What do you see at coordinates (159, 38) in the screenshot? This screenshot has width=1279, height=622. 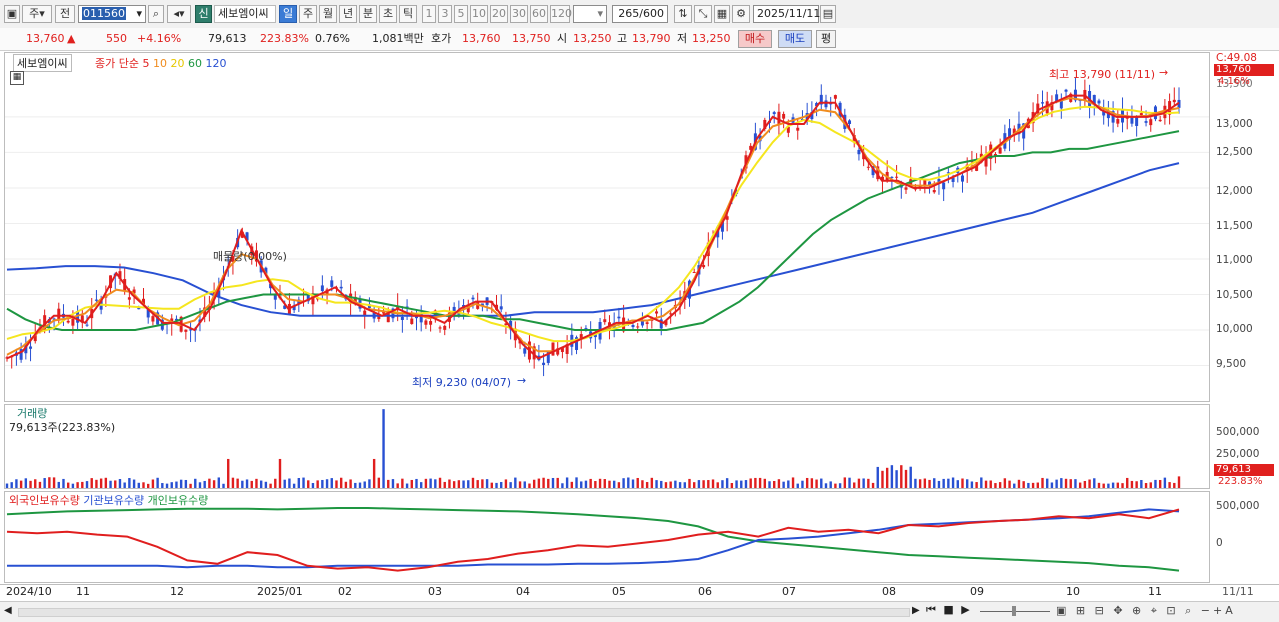 I see `change-percent: +4.16%` at bounding box center [159, 38].